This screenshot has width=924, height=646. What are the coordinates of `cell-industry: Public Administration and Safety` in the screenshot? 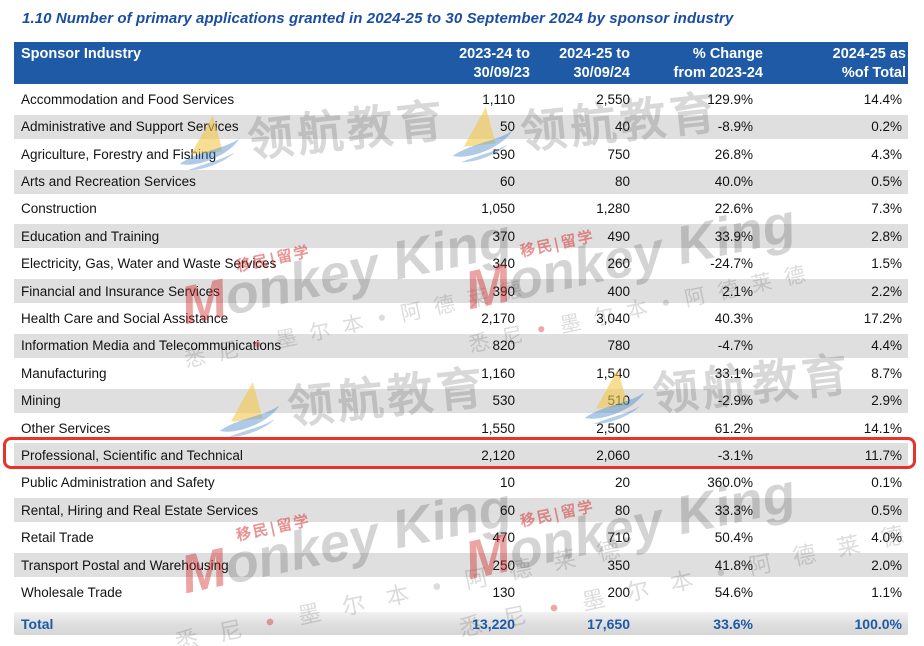 It's located at (118, 483).